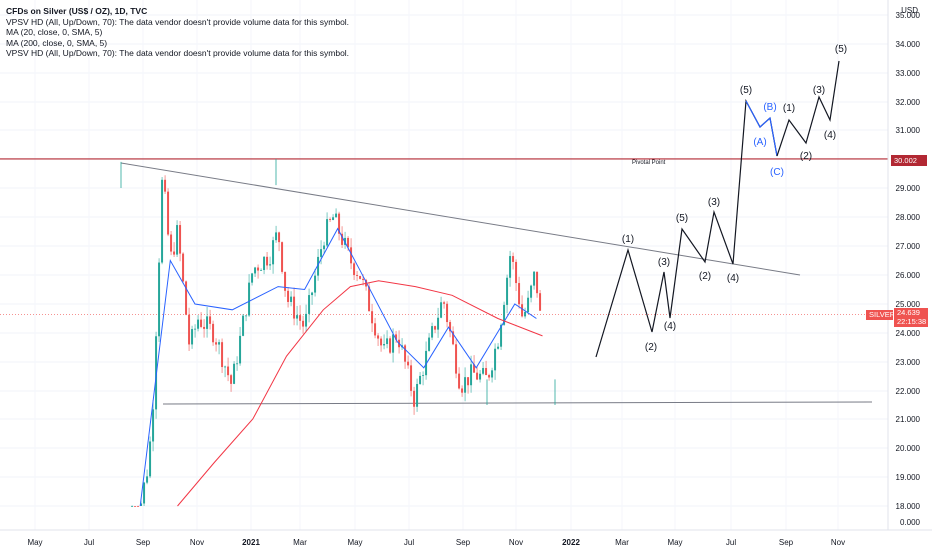  What do you see at coordinates (908, 246) in the screenshot?
I see `y-tick-label: 27.000` at bounding box center [908, 246].